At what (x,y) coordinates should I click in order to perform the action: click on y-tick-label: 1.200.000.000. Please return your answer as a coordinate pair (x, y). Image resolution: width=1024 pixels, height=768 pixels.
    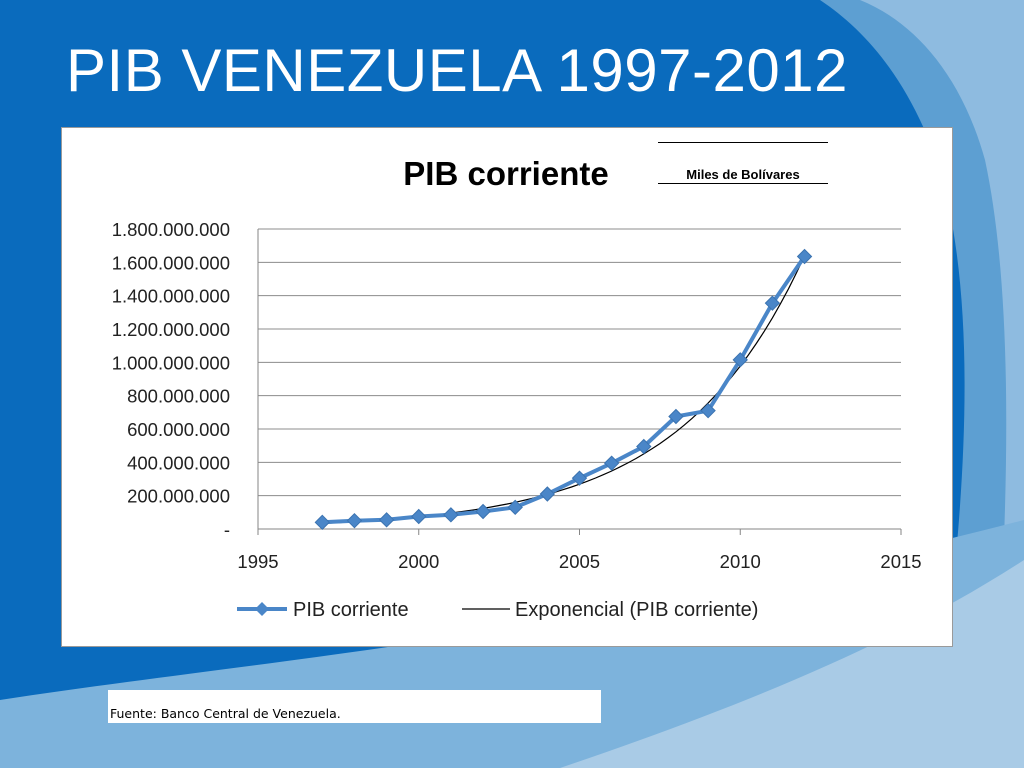
    Looking at the image, I should click on (171, 329).